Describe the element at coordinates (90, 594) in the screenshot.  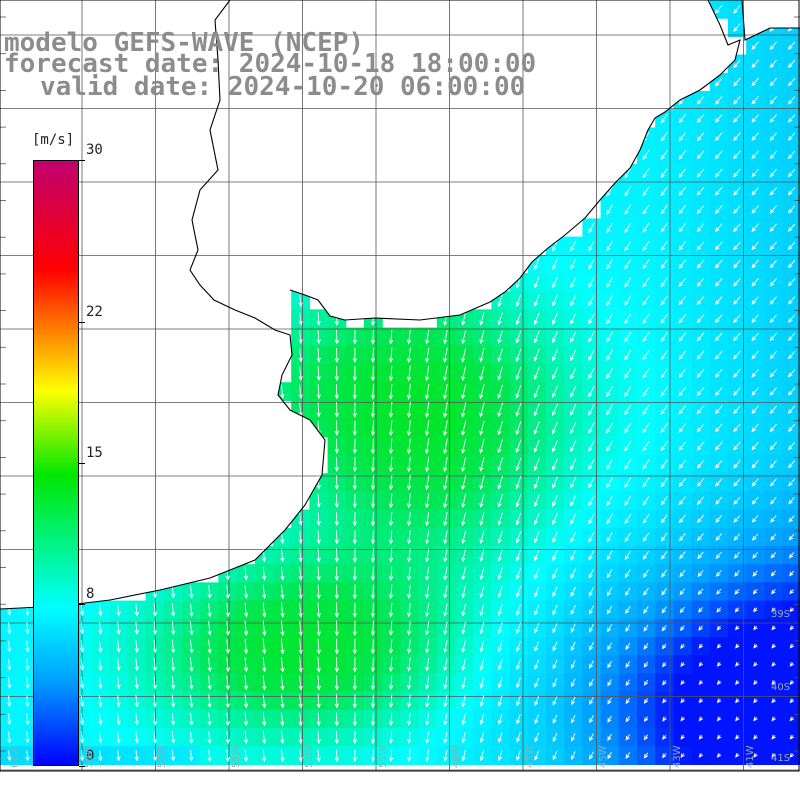
I see `colorbar-tick-label: 8` at that location.